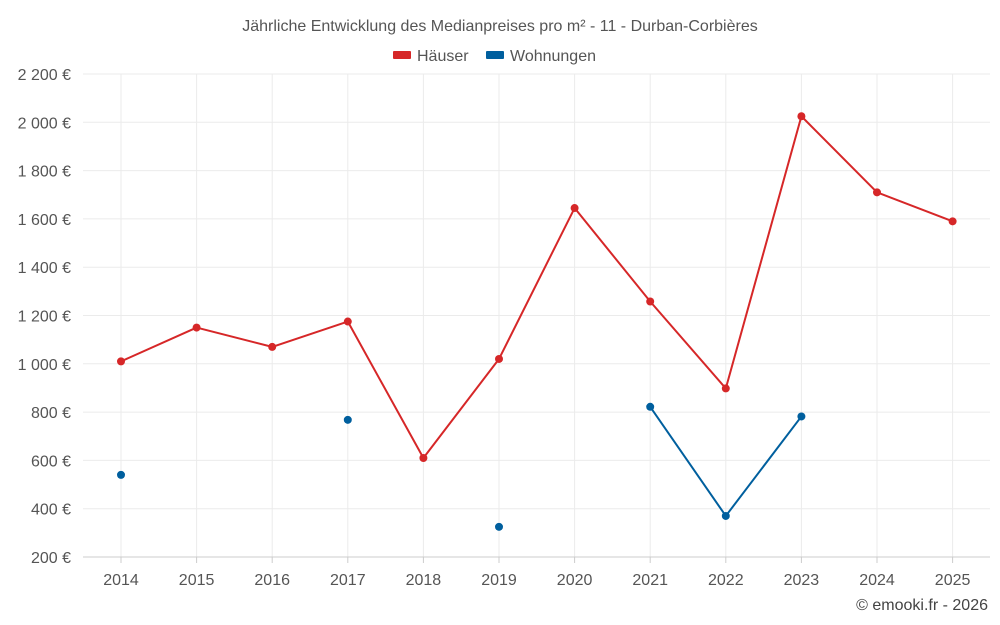 The width and height of the screenshot is (1000, 625). I want to click on x-tick-label: 2025, so click(953, 580).